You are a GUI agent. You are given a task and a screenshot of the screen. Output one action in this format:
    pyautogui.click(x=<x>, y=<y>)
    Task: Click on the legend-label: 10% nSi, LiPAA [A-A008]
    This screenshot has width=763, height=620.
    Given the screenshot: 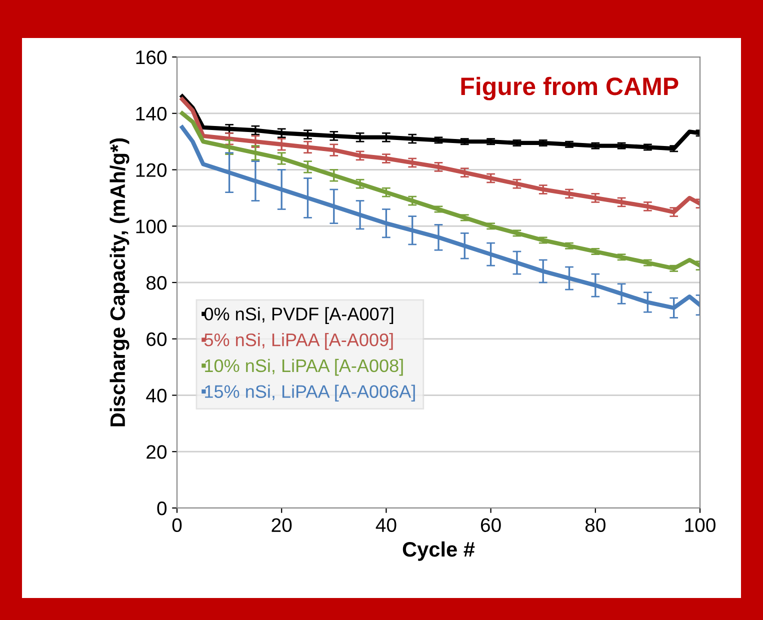 What is the action you would take?
    pyautogui.click(x=304, y=367)
    